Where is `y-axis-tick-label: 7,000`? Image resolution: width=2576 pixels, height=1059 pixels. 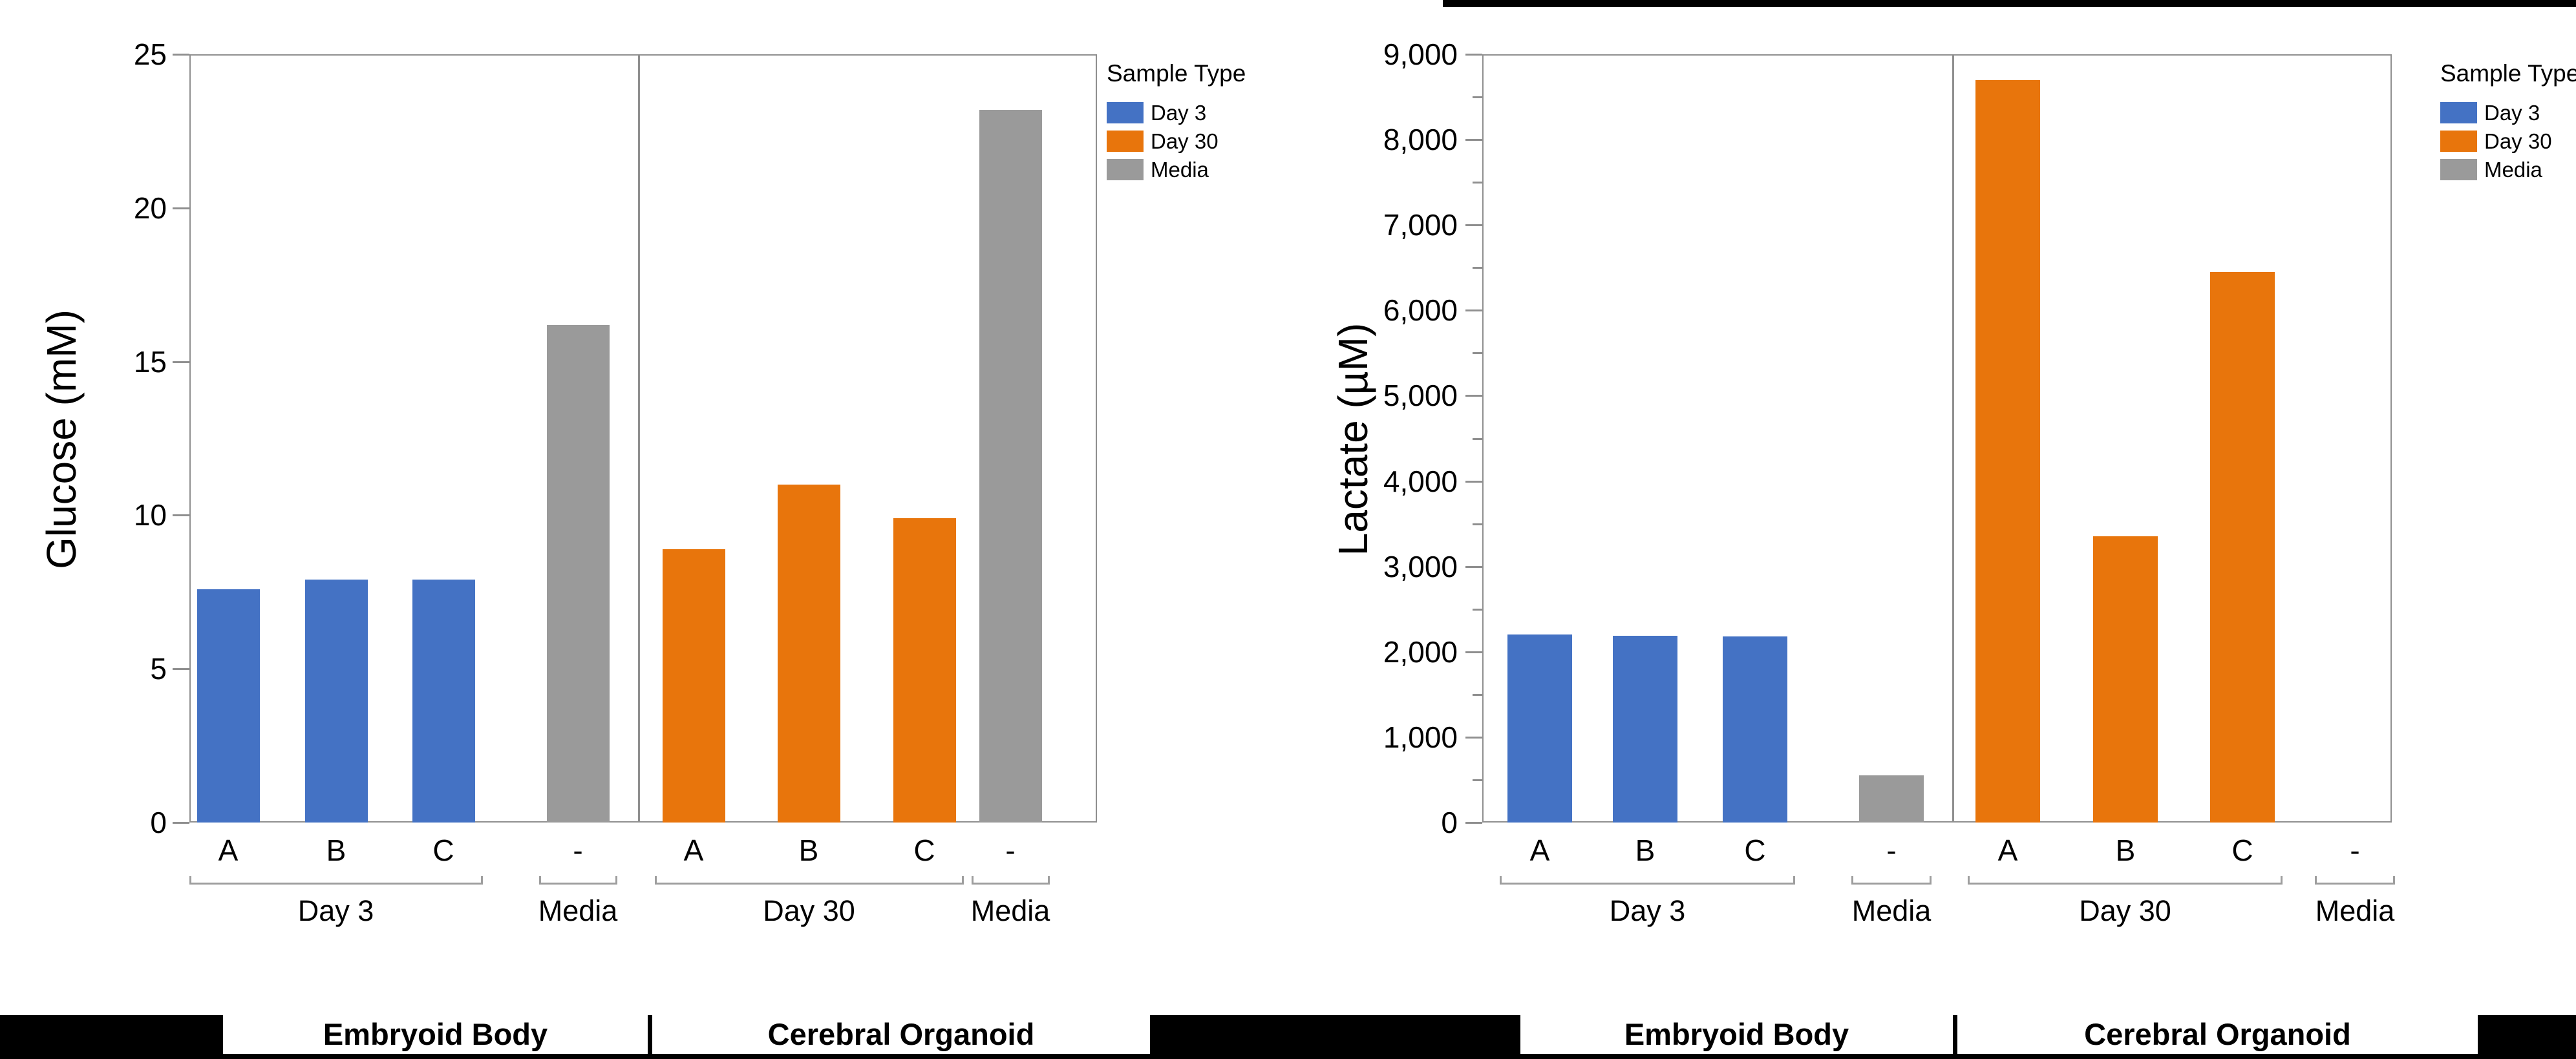
y-axis-tick-label: 7,000 is located at coordinates (1420, 225).